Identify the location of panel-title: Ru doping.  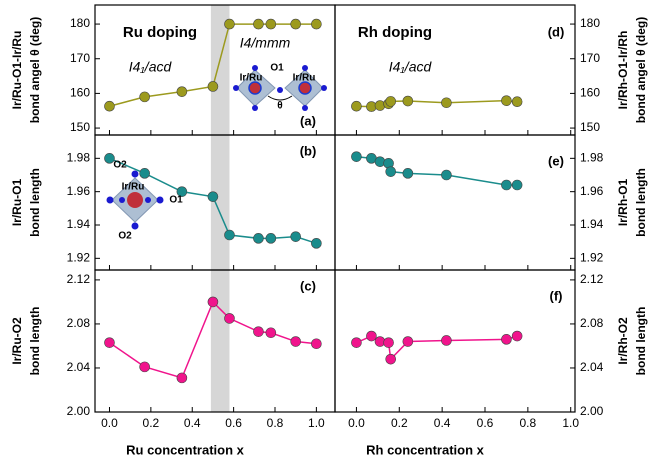
(160, 32).